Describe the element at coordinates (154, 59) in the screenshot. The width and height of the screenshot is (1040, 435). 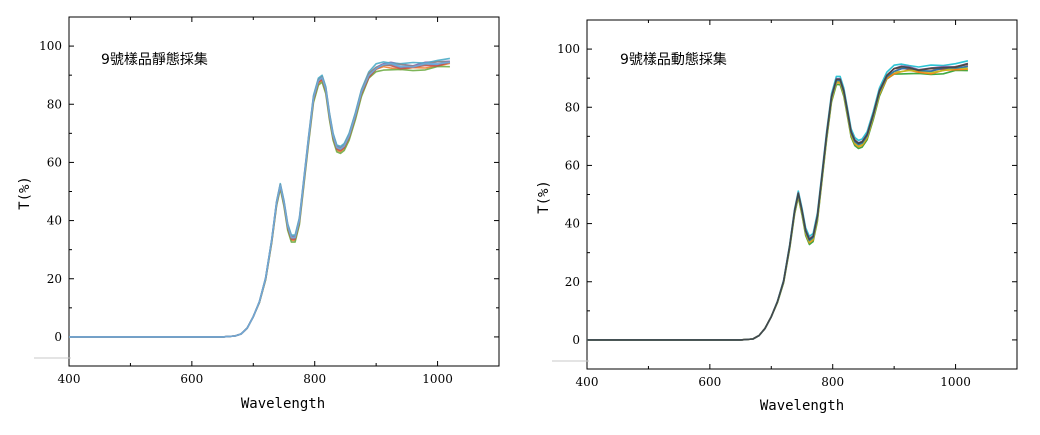
I see `chart-title: 9號樣品靜態採集` at that location.